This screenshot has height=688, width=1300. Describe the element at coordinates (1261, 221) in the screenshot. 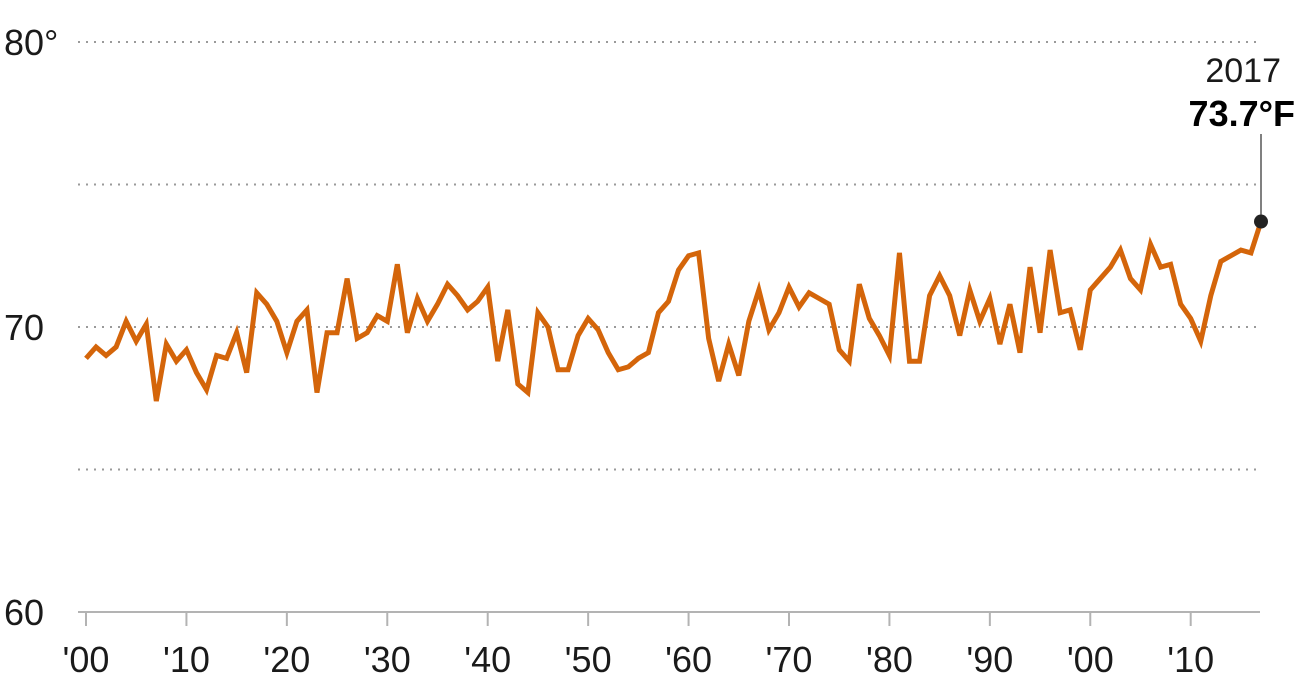

I see `annotation-point` at that location.